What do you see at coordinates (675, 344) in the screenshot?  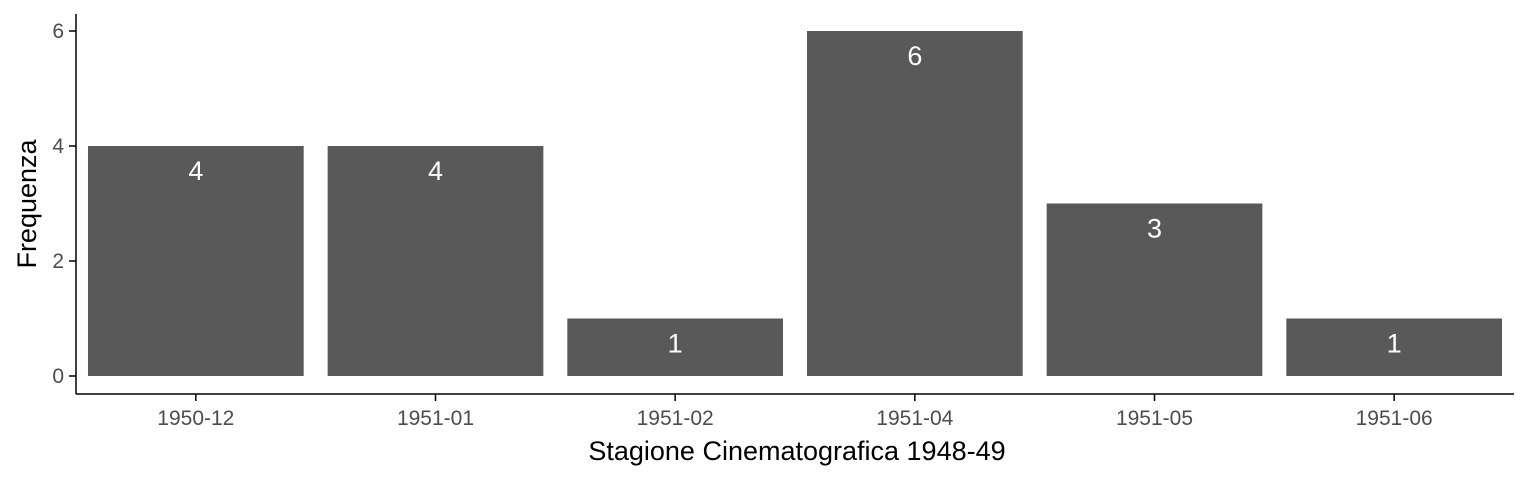 I see `bar-data-label-1951-02: 1` at bounding box center [675, 344].